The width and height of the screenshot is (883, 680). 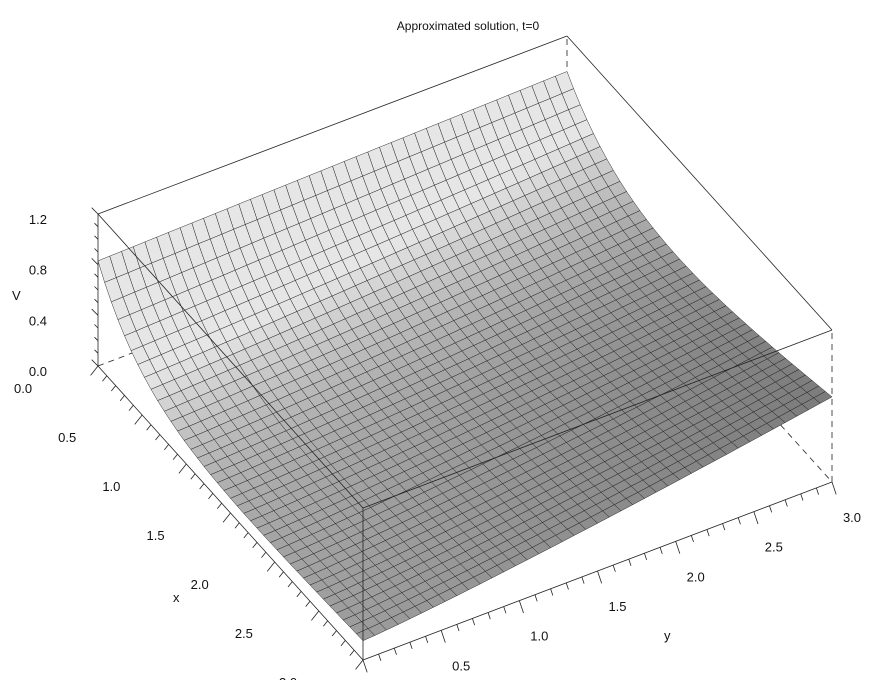 I want to click on x-tick-label: 2.0, so click(x=200, y=584).